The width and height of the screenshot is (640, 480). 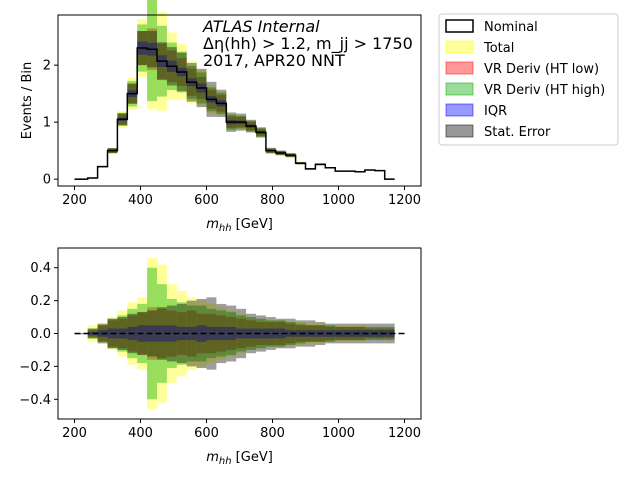 I want to click on legend-label: VR Deriv (HT high), so click(x=544, y=90).